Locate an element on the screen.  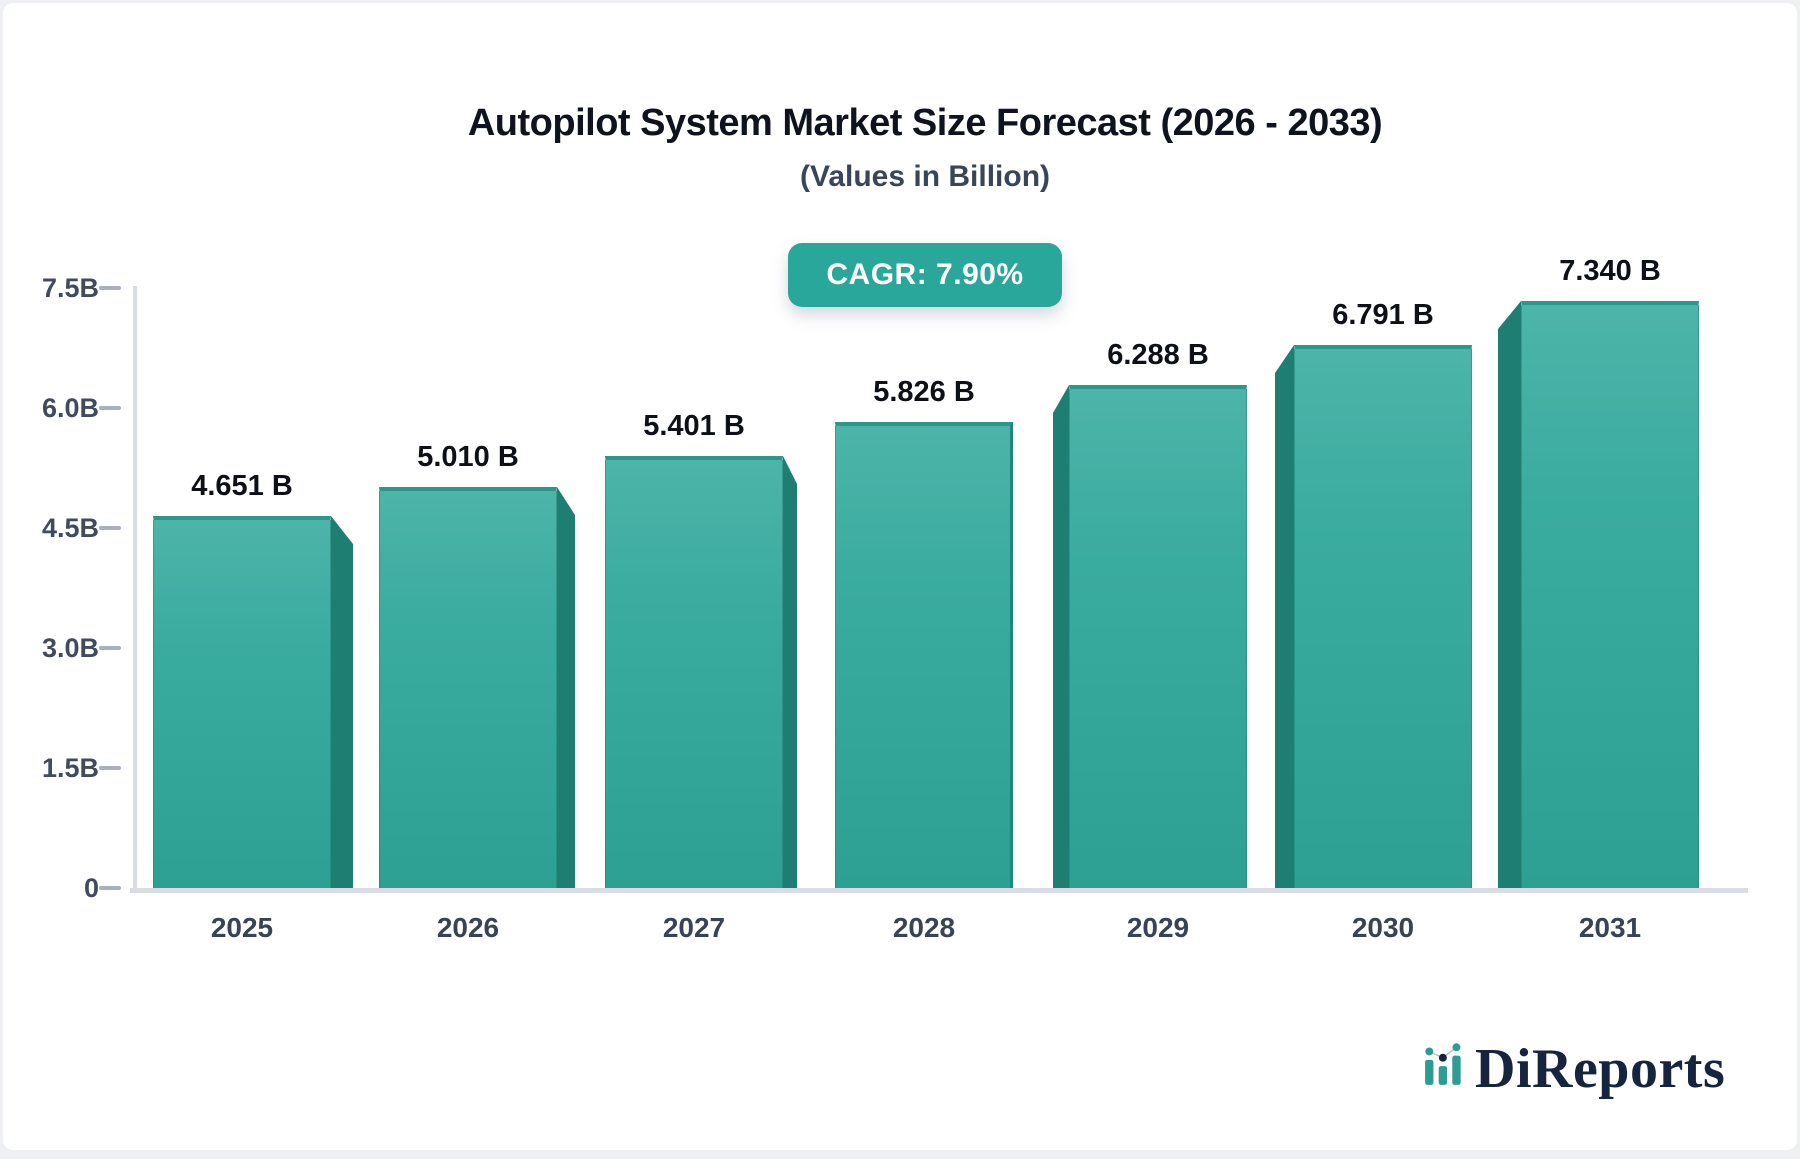
bar-face-2025 is located at coordinates (242, 702).